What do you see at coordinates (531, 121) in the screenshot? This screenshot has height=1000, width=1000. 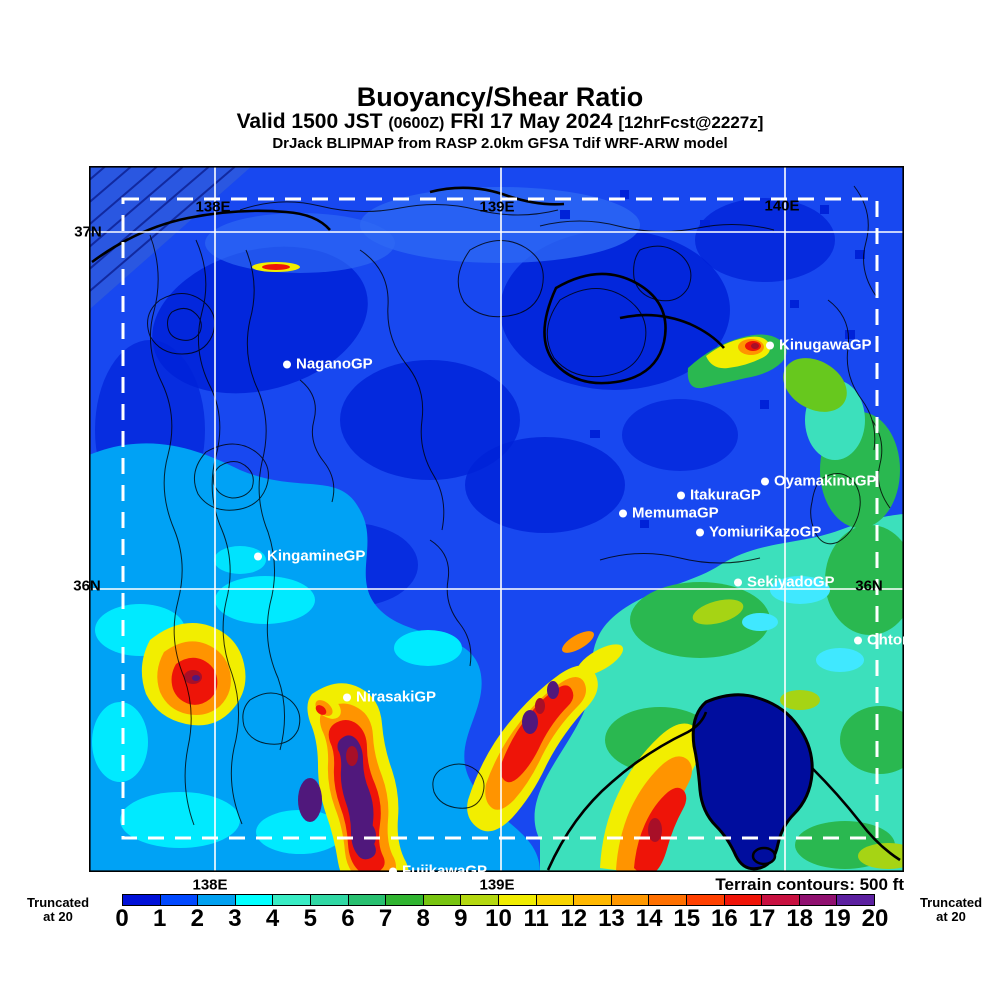 I see `valid-date: FRI 17 May 2024` at bounding box center [531, 121].